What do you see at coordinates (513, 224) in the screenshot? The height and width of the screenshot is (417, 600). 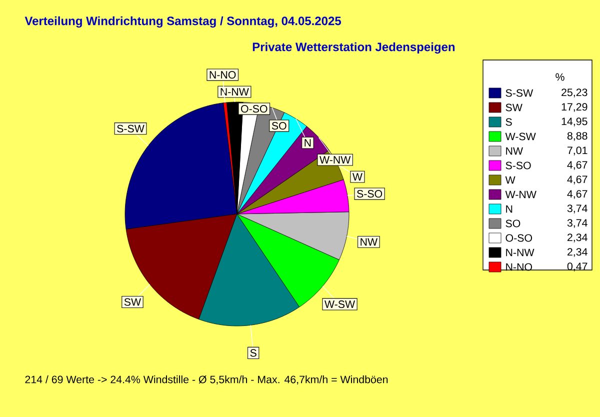 I see `legend-label: SO` at bounding box center [513, 224].